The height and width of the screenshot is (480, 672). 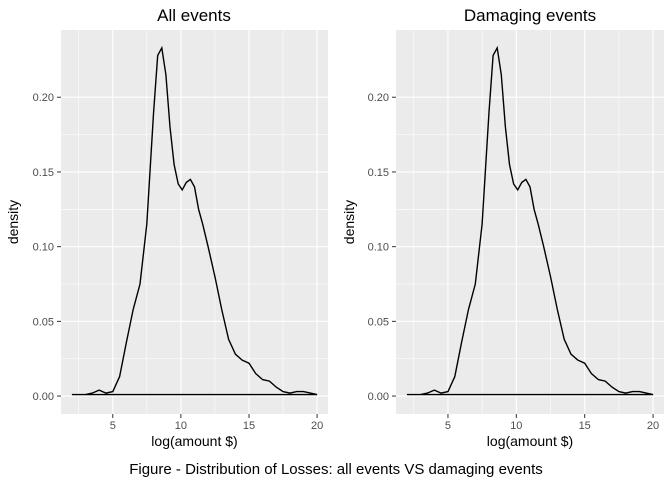 I want to click on all-events-x-tick-label: 15, so click(x=249, y=426).